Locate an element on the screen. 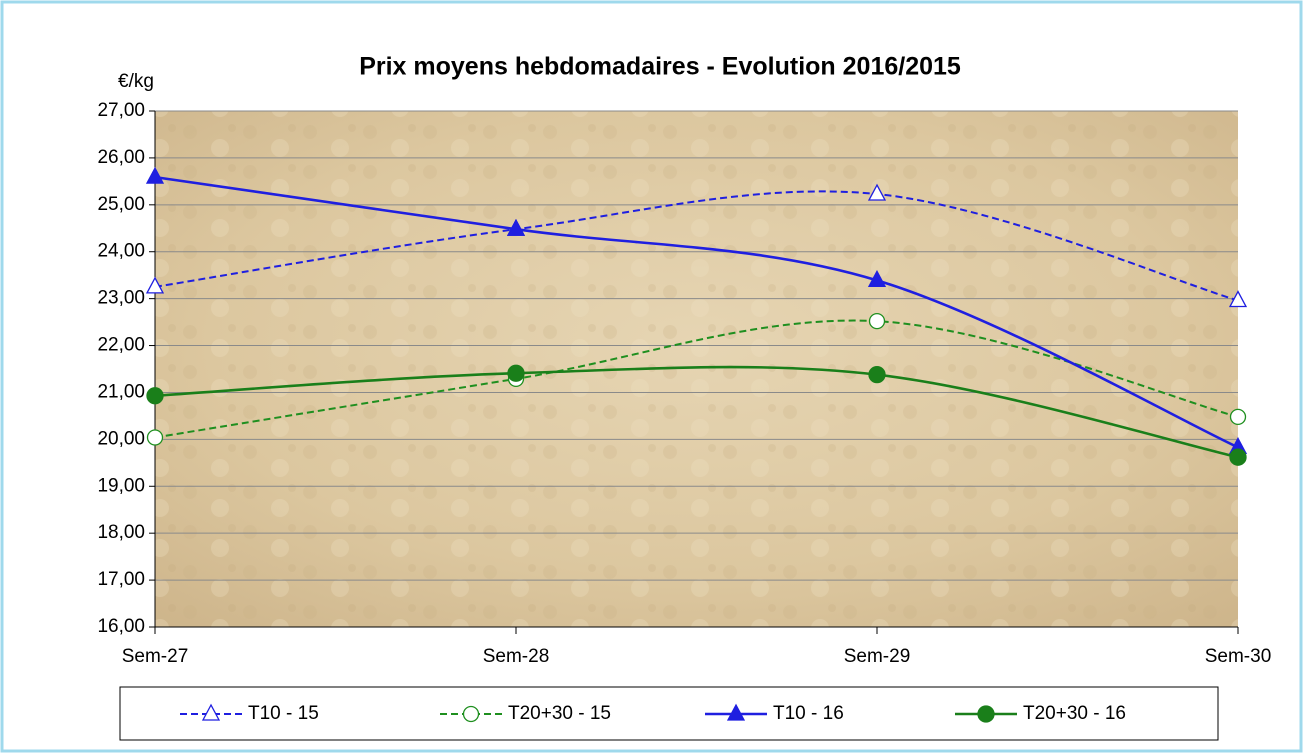 The height and width of the screenshot is (753, 1303). legend-label: T20+30 - 16 is located at coordinates (1074, 713).